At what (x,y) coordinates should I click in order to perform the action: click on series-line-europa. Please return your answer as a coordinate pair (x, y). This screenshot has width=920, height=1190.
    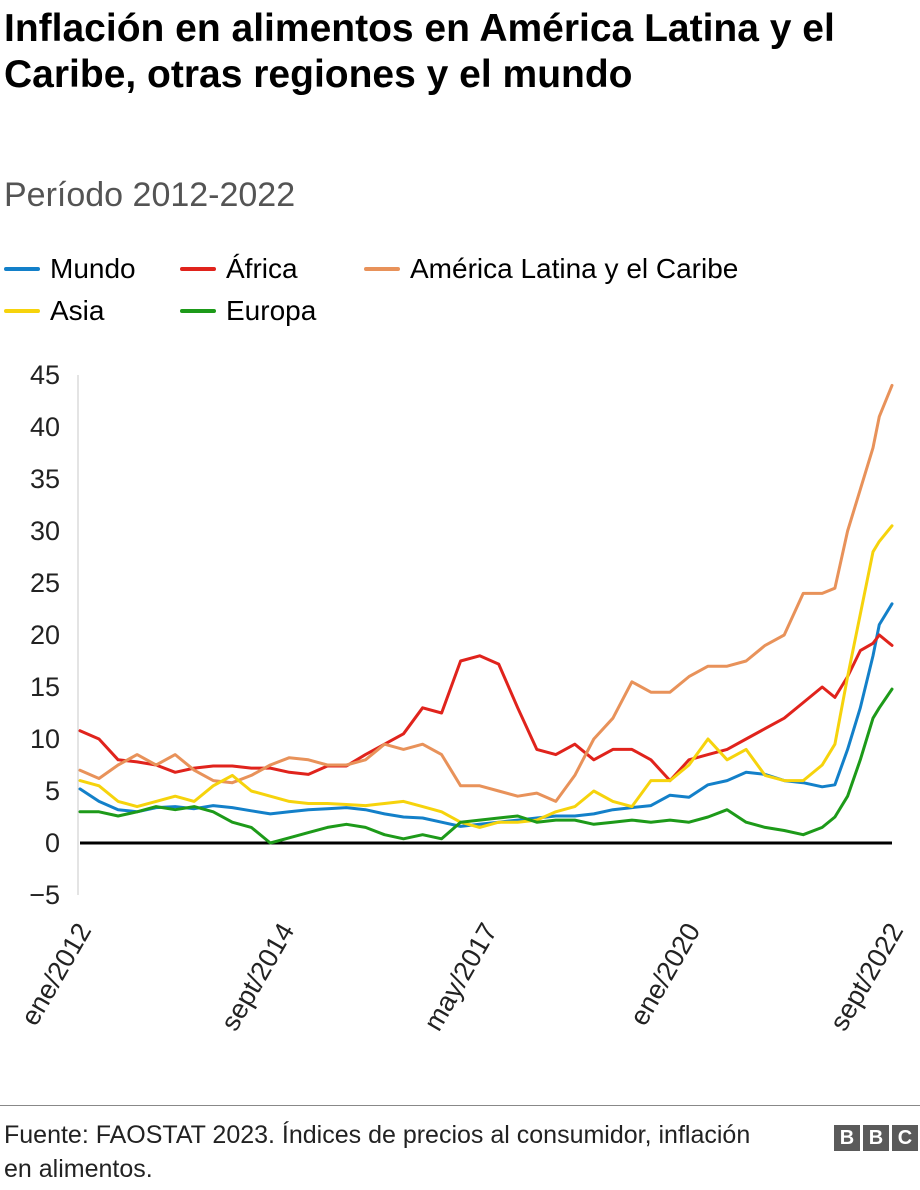
    Looking at the image, I should click on (486, 766).